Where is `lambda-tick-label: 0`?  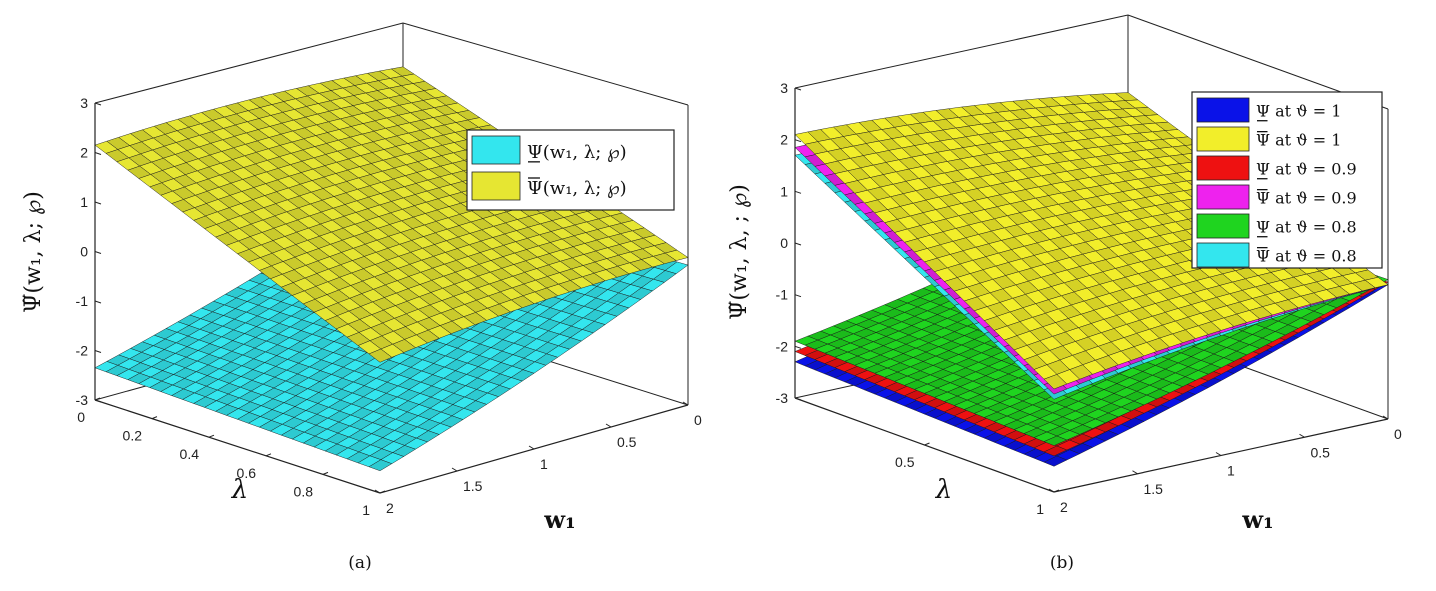 lambda-tick-label: 0 is located at coordinates (81, 417).